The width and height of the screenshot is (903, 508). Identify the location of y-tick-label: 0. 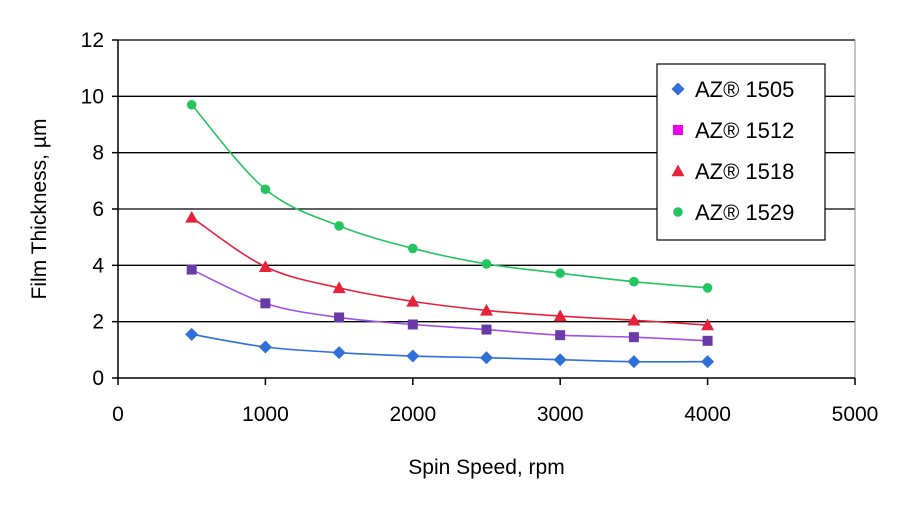
(98, 378).